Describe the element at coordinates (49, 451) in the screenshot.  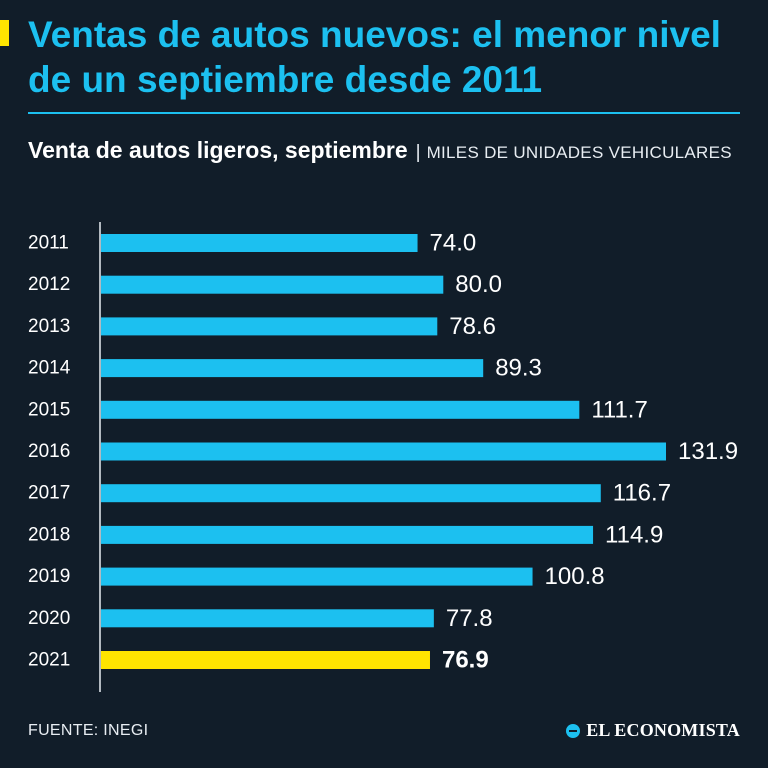
I see `y-tick-label: 2016` at that location.